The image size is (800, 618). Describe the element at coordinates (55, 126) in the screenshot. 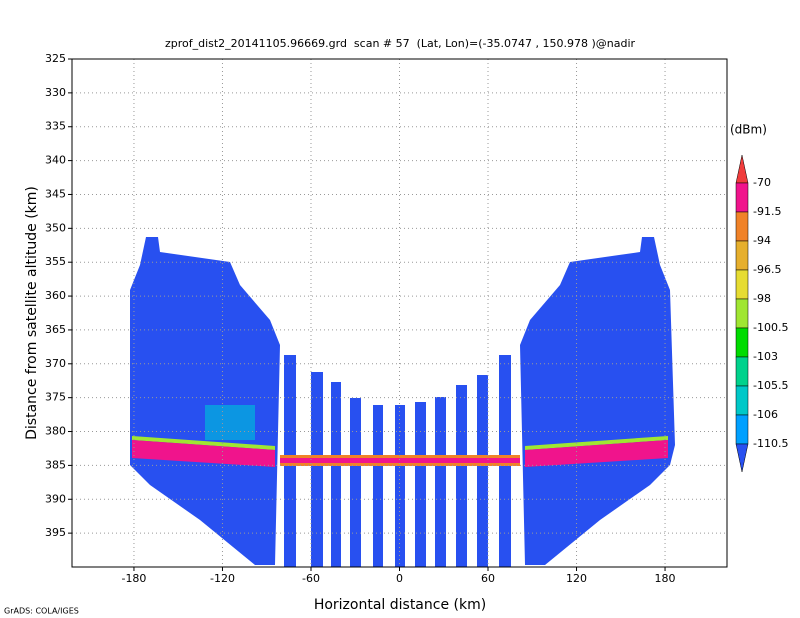

I see `y-tick-label: 335` at that location.